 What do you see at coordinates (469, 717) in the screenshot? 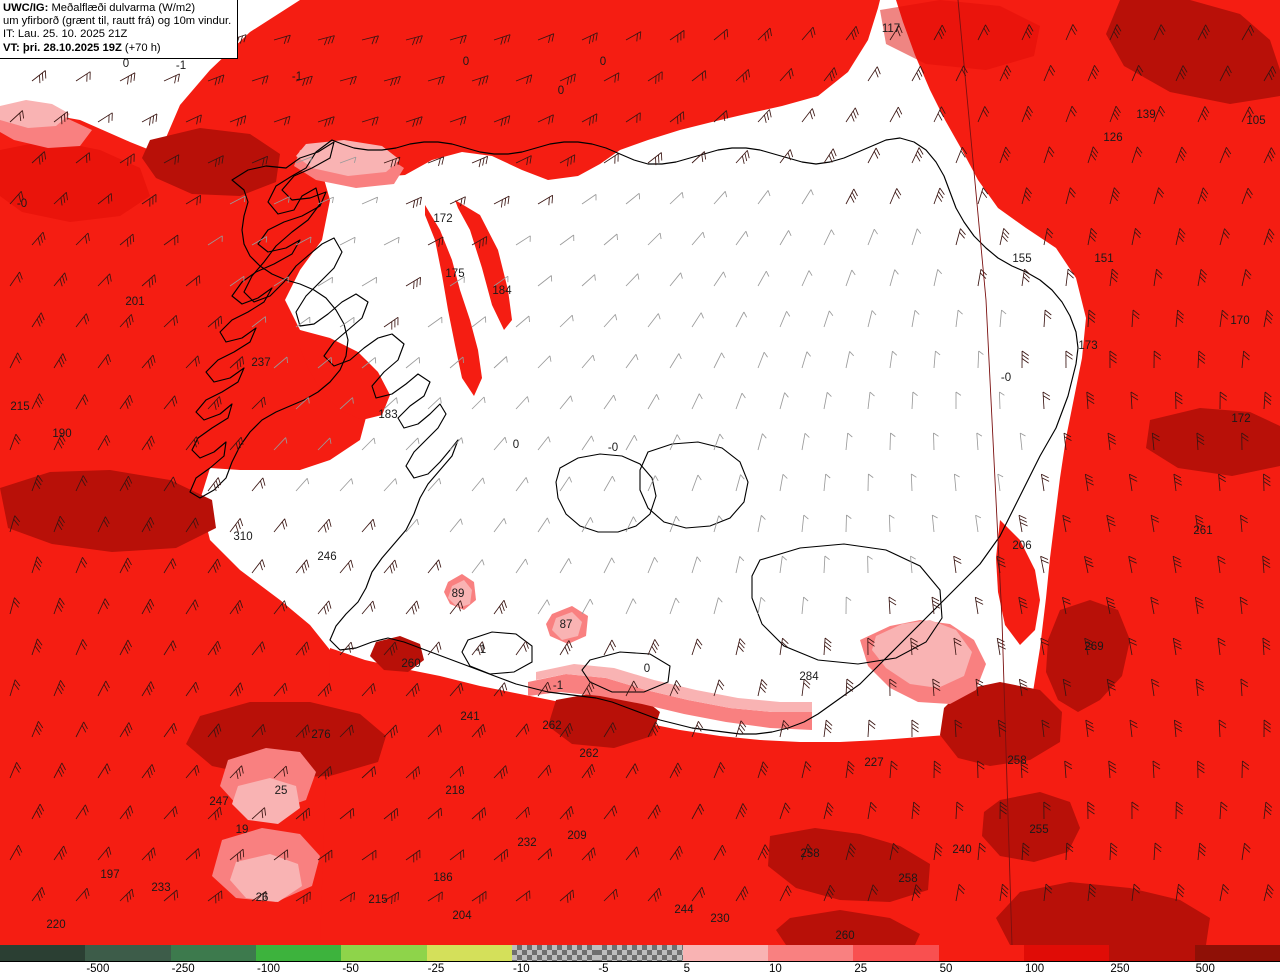
I see `map-value-label: 241` at bounding box center [469, 717].